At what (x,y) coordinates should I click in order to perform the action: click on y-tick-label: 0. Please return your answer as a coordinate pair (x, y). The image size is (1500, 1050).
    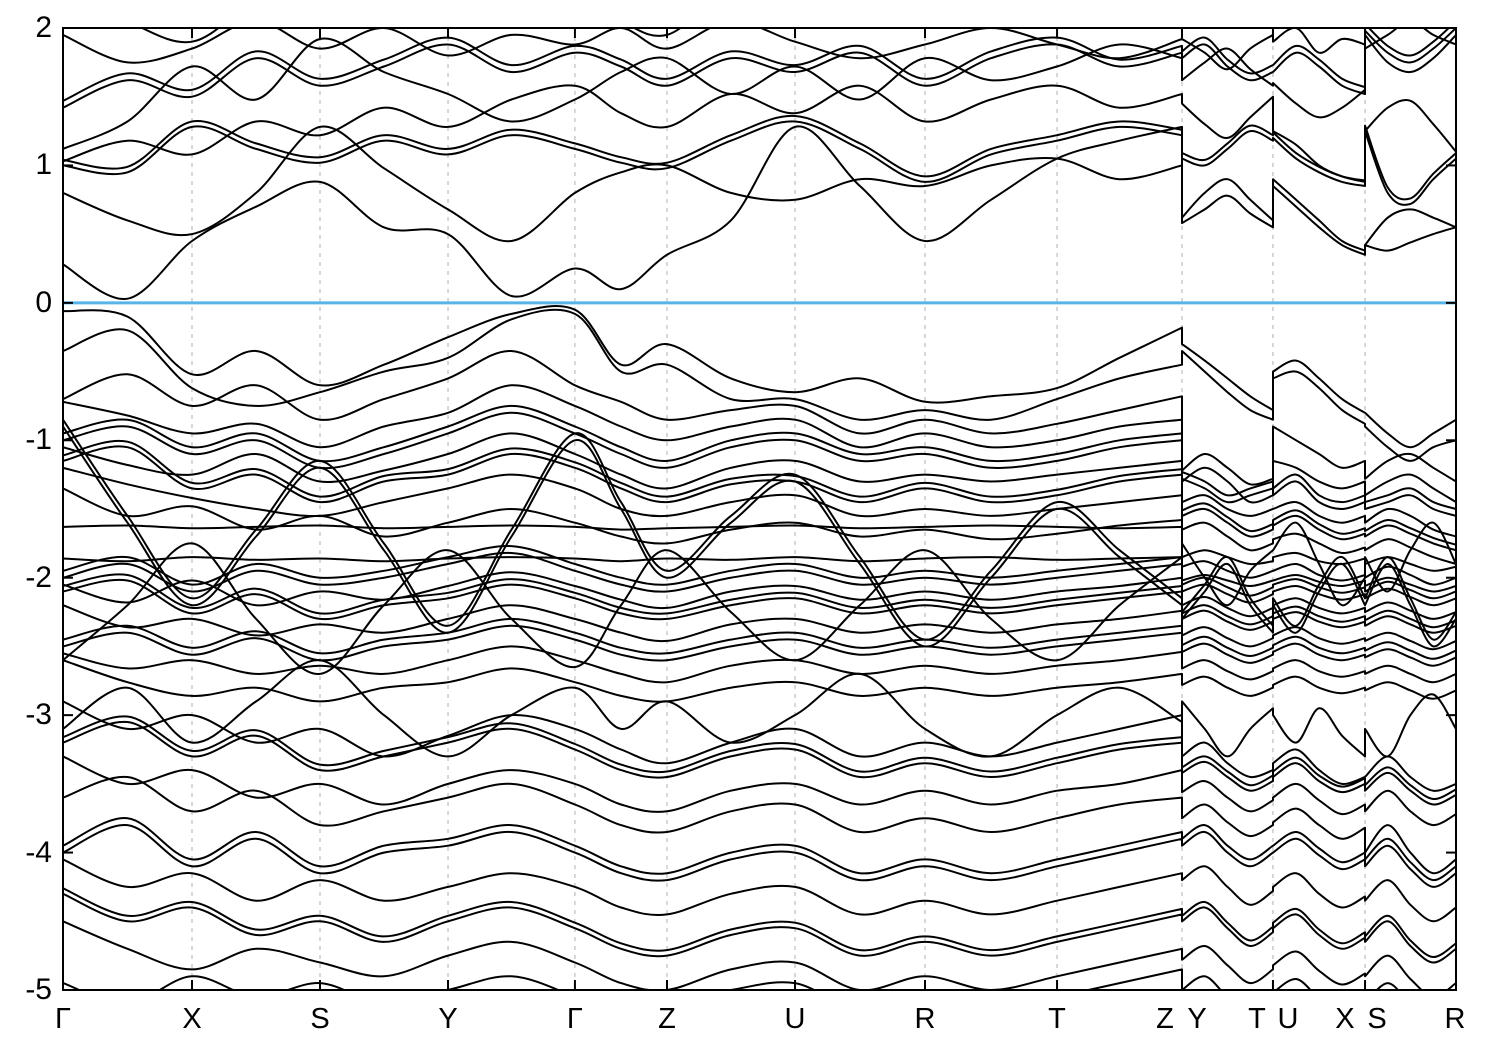
    Looking at the image, I should click on (43, 302).